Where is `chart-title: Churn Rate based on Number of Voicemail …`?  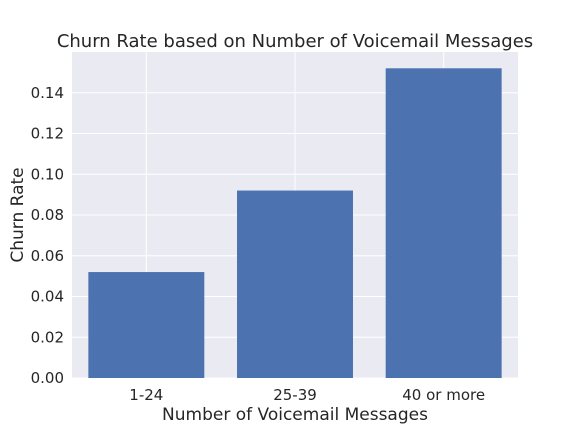
chart-title: Churn Rate based on Number of Voicemail … is located at coordinates (295, 41).